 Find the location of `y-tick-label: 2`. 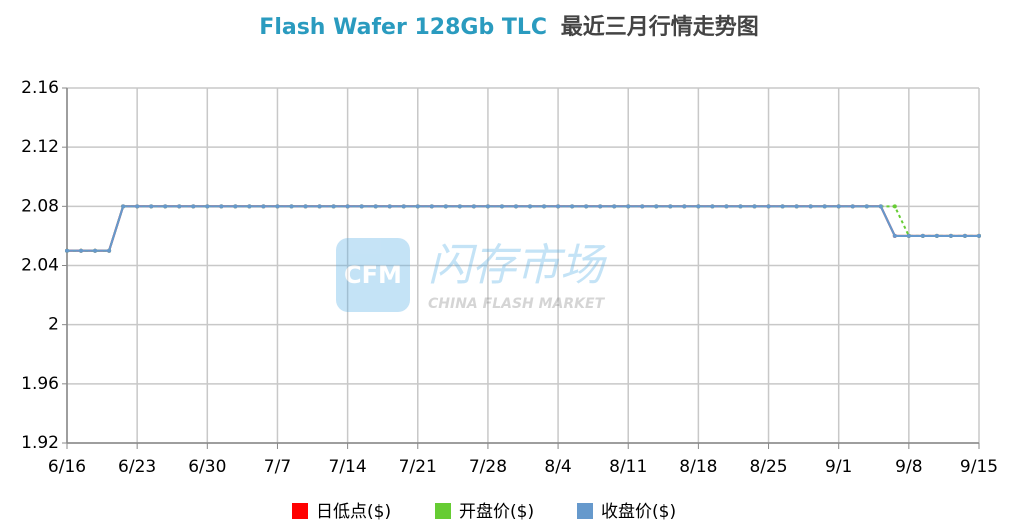

y-tick-label: 2 is located at coordinates (53, 325).